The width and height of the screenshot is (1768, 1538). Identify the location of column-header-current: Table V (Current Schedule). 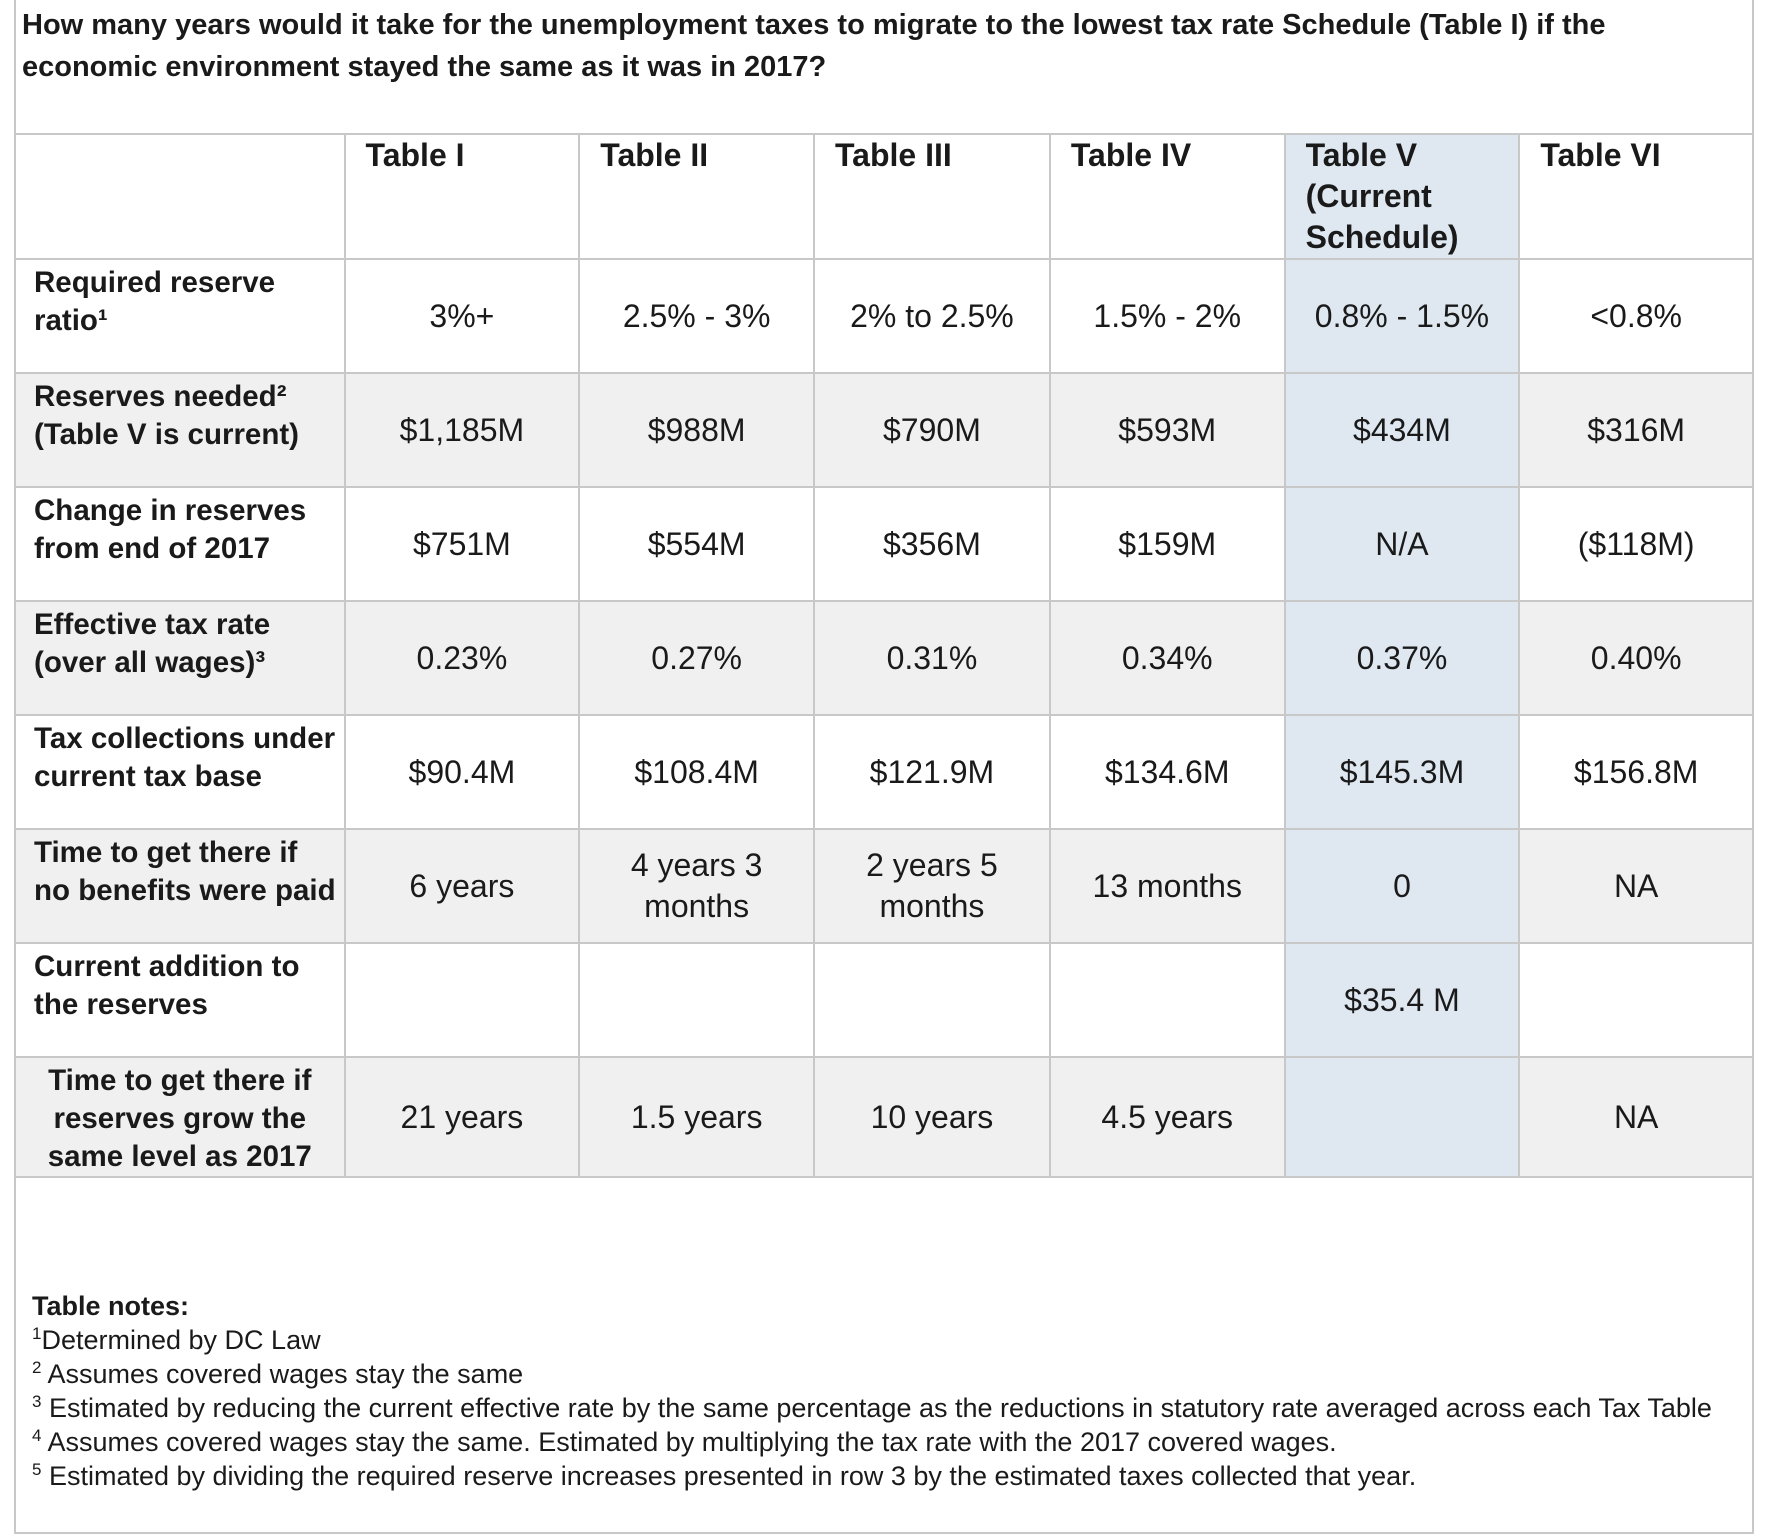
(1402, 196).